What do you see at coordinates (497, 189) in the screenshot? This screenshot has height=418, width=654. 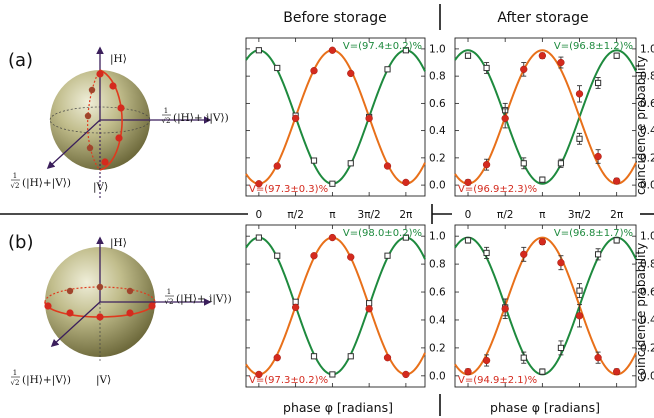 I see `visibility-red: V=(96.9±2.3)%` at bounding box center [497, 189].